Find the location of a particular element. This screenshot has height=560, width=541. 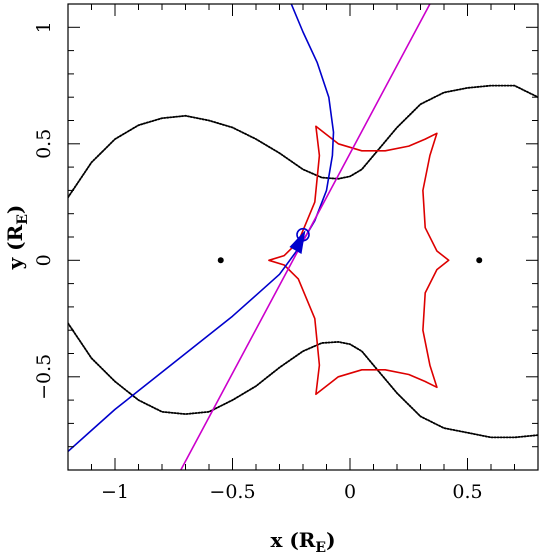

y-tick-label: −0.5 is located at coordinates (44, 377).